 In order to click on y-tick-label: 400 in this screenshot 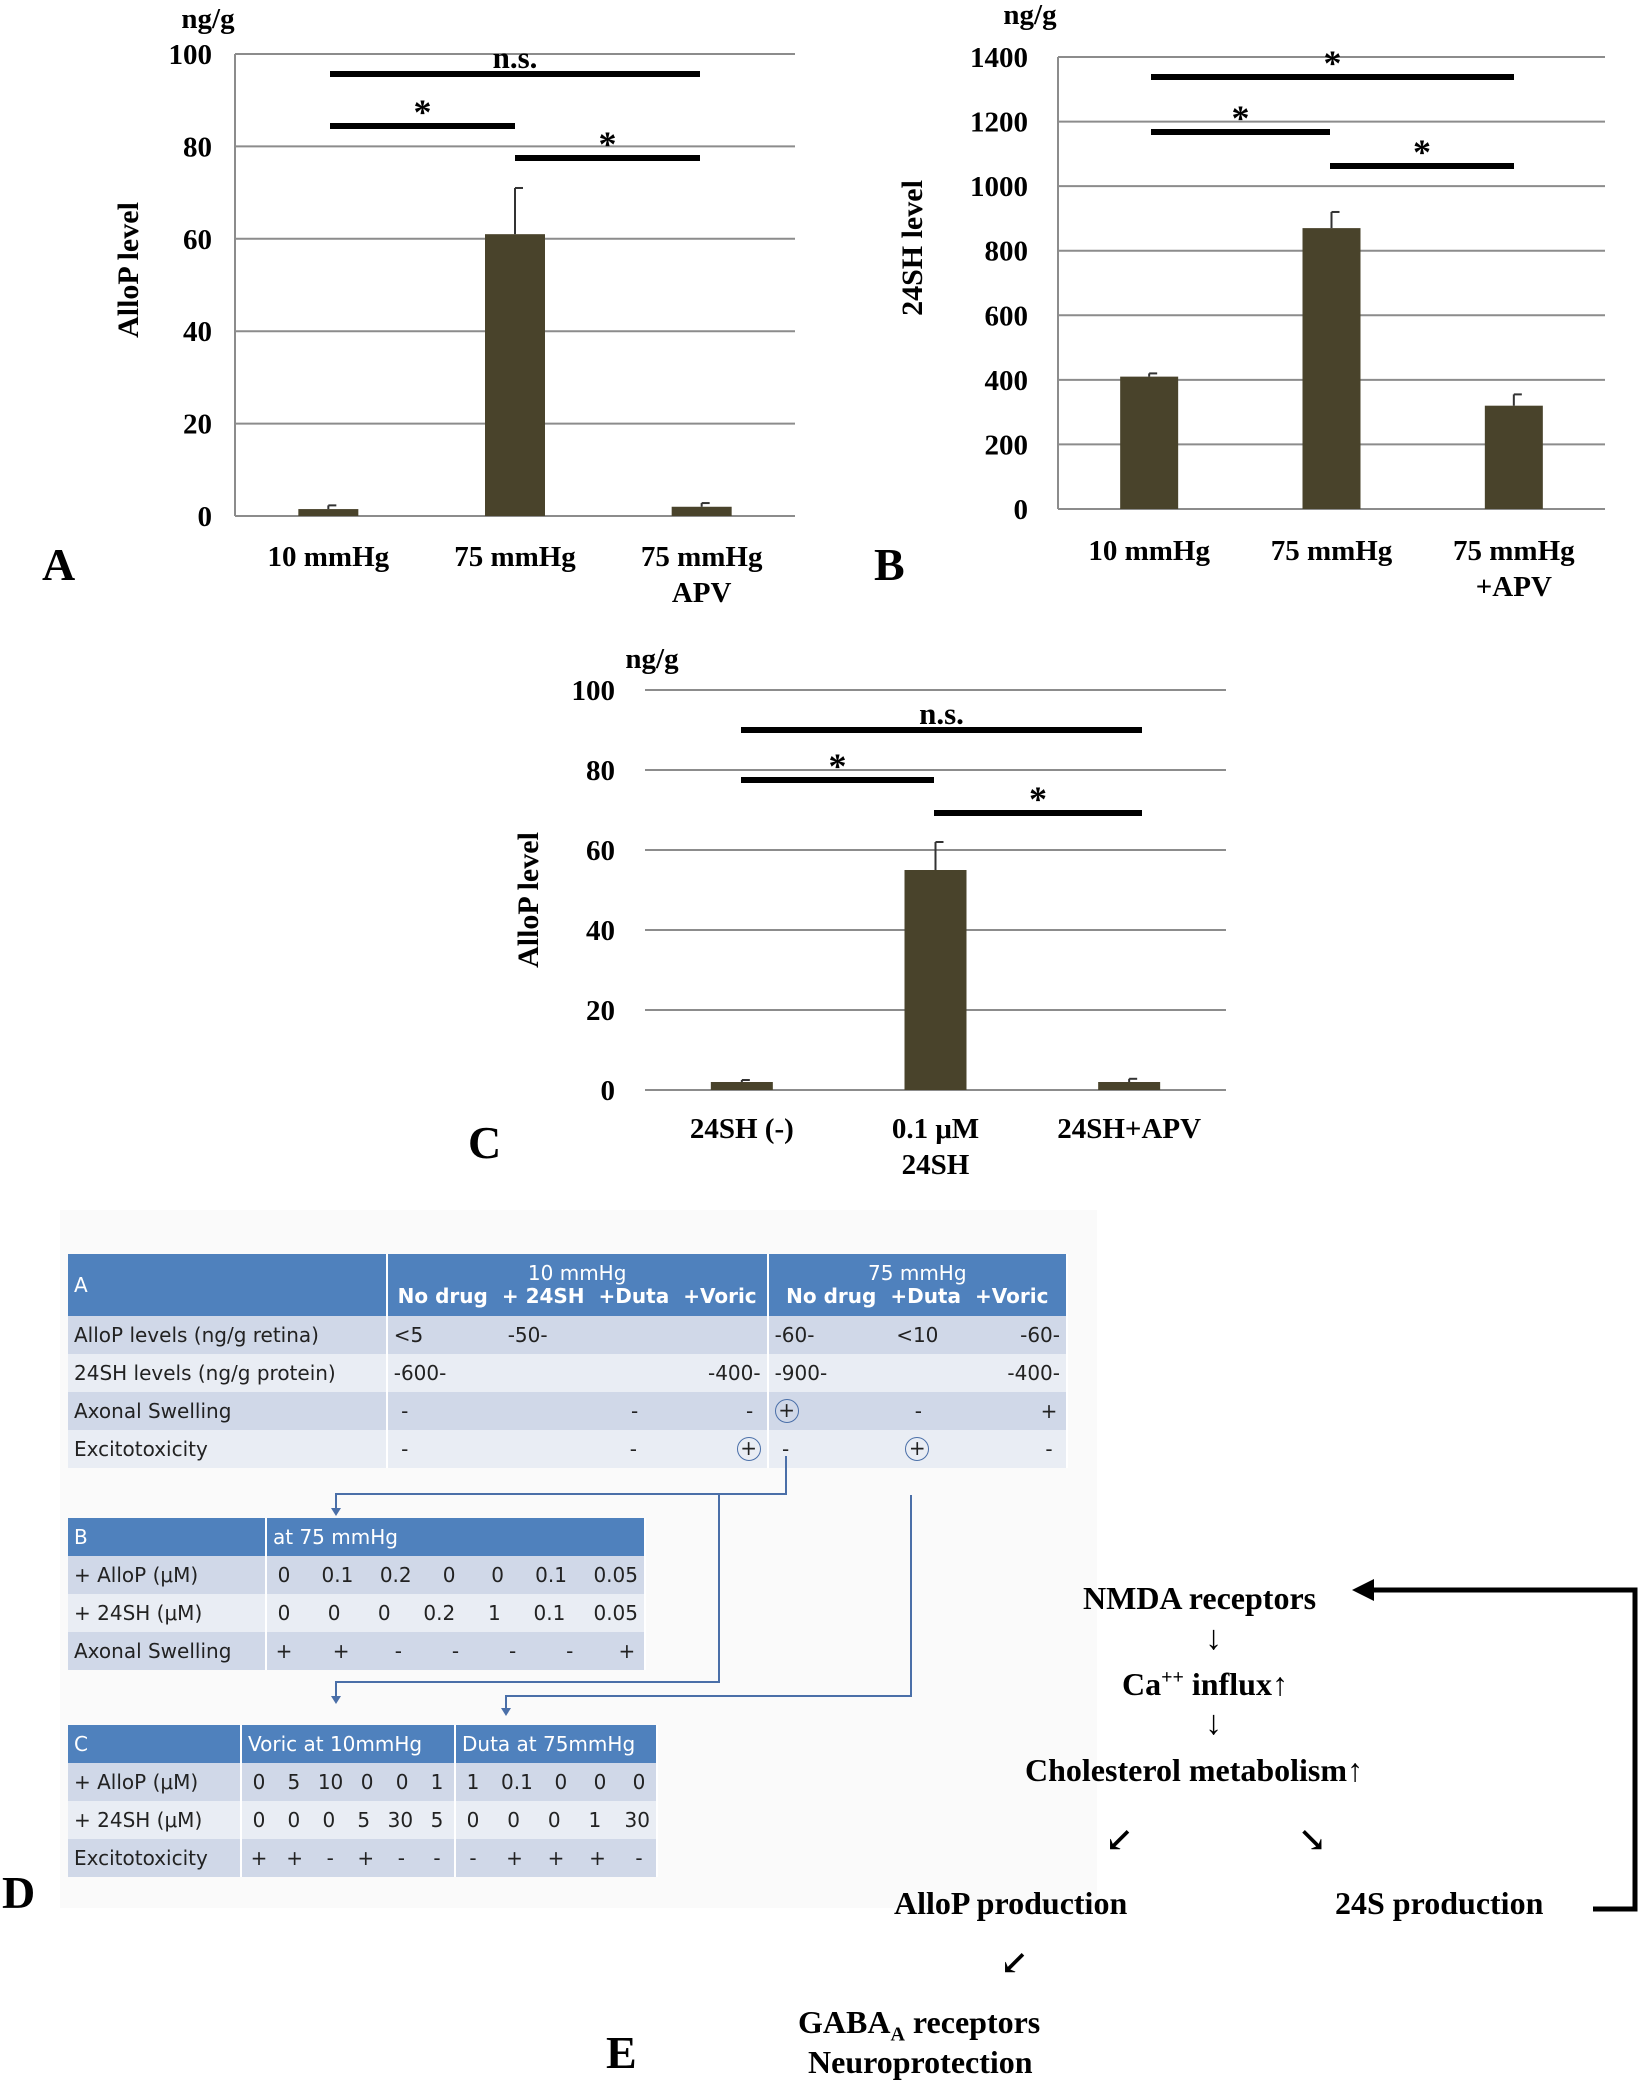, I will do `click(1007, 381)`.